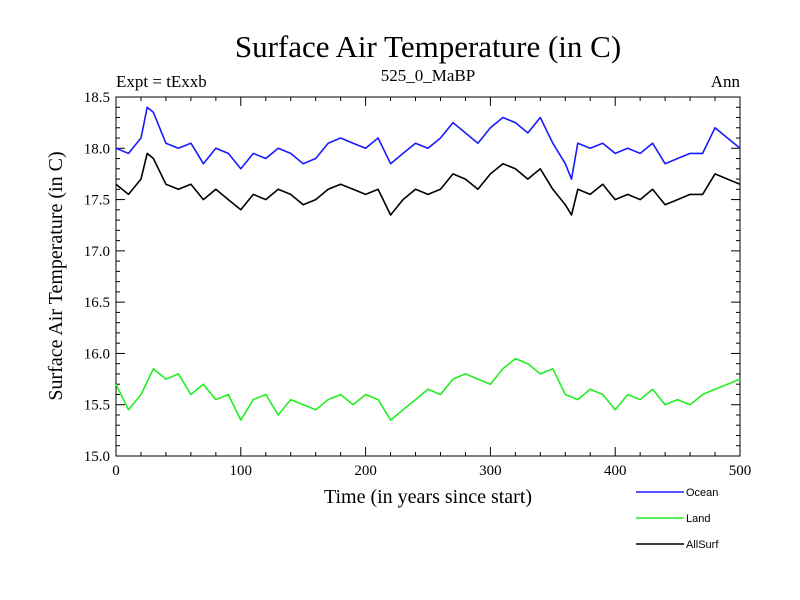 The height and width of the screenshot is (600, 800). Describe the element at coordinates (428, 389) in the screenshot. I see `series-line-land` at that location.